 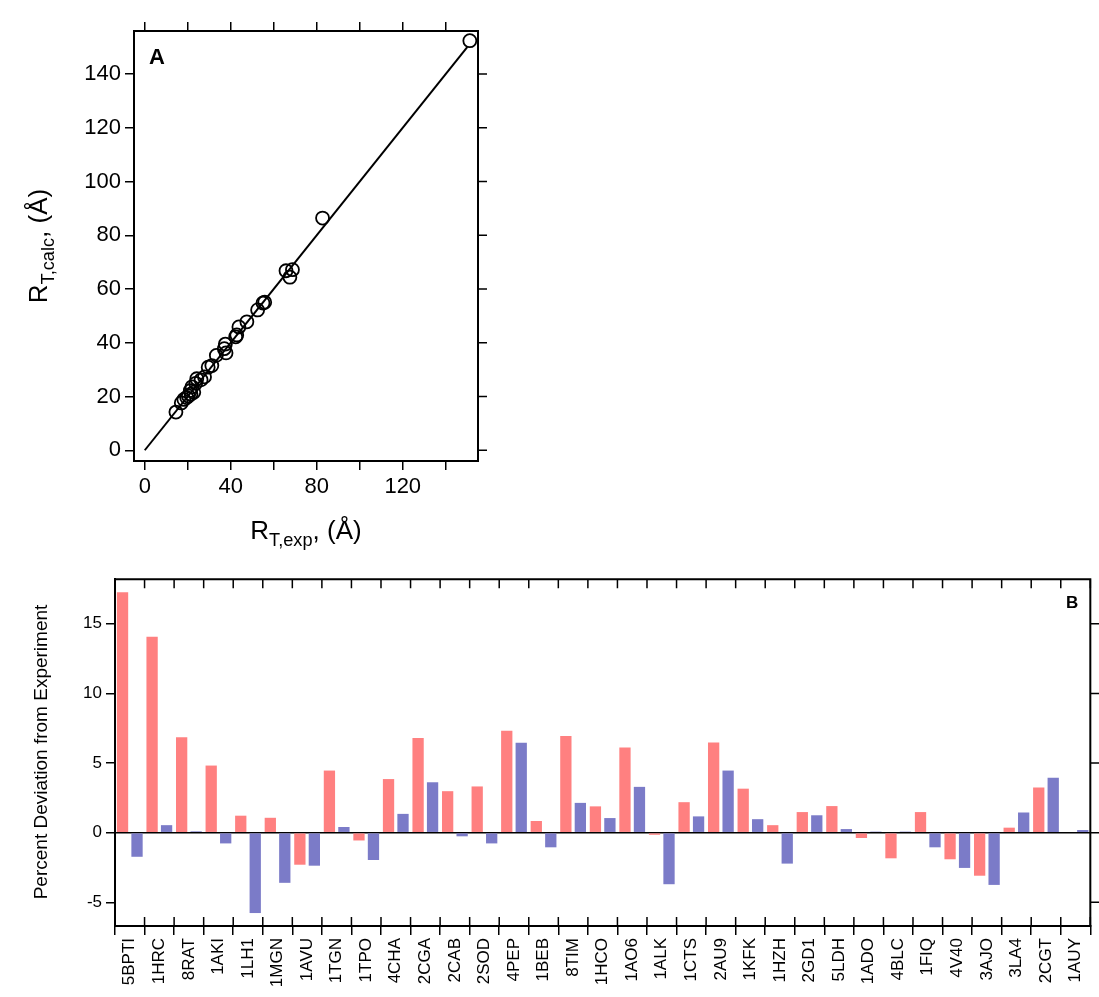 I want to click on x-tick-label: 1ALK, so click(x=661, y=958).